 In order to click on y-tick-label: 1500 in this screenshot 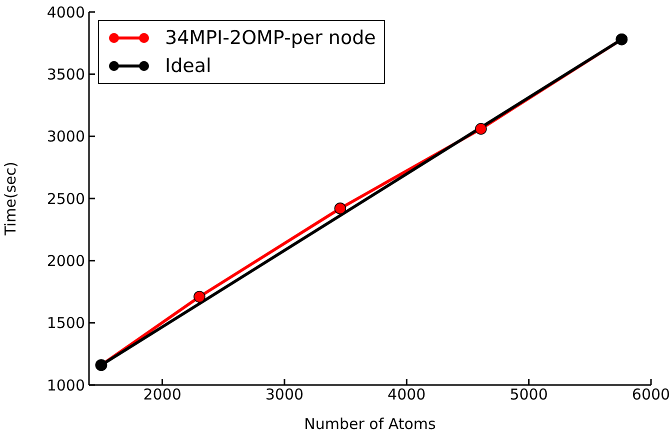, I will do `click(65, 323)`.